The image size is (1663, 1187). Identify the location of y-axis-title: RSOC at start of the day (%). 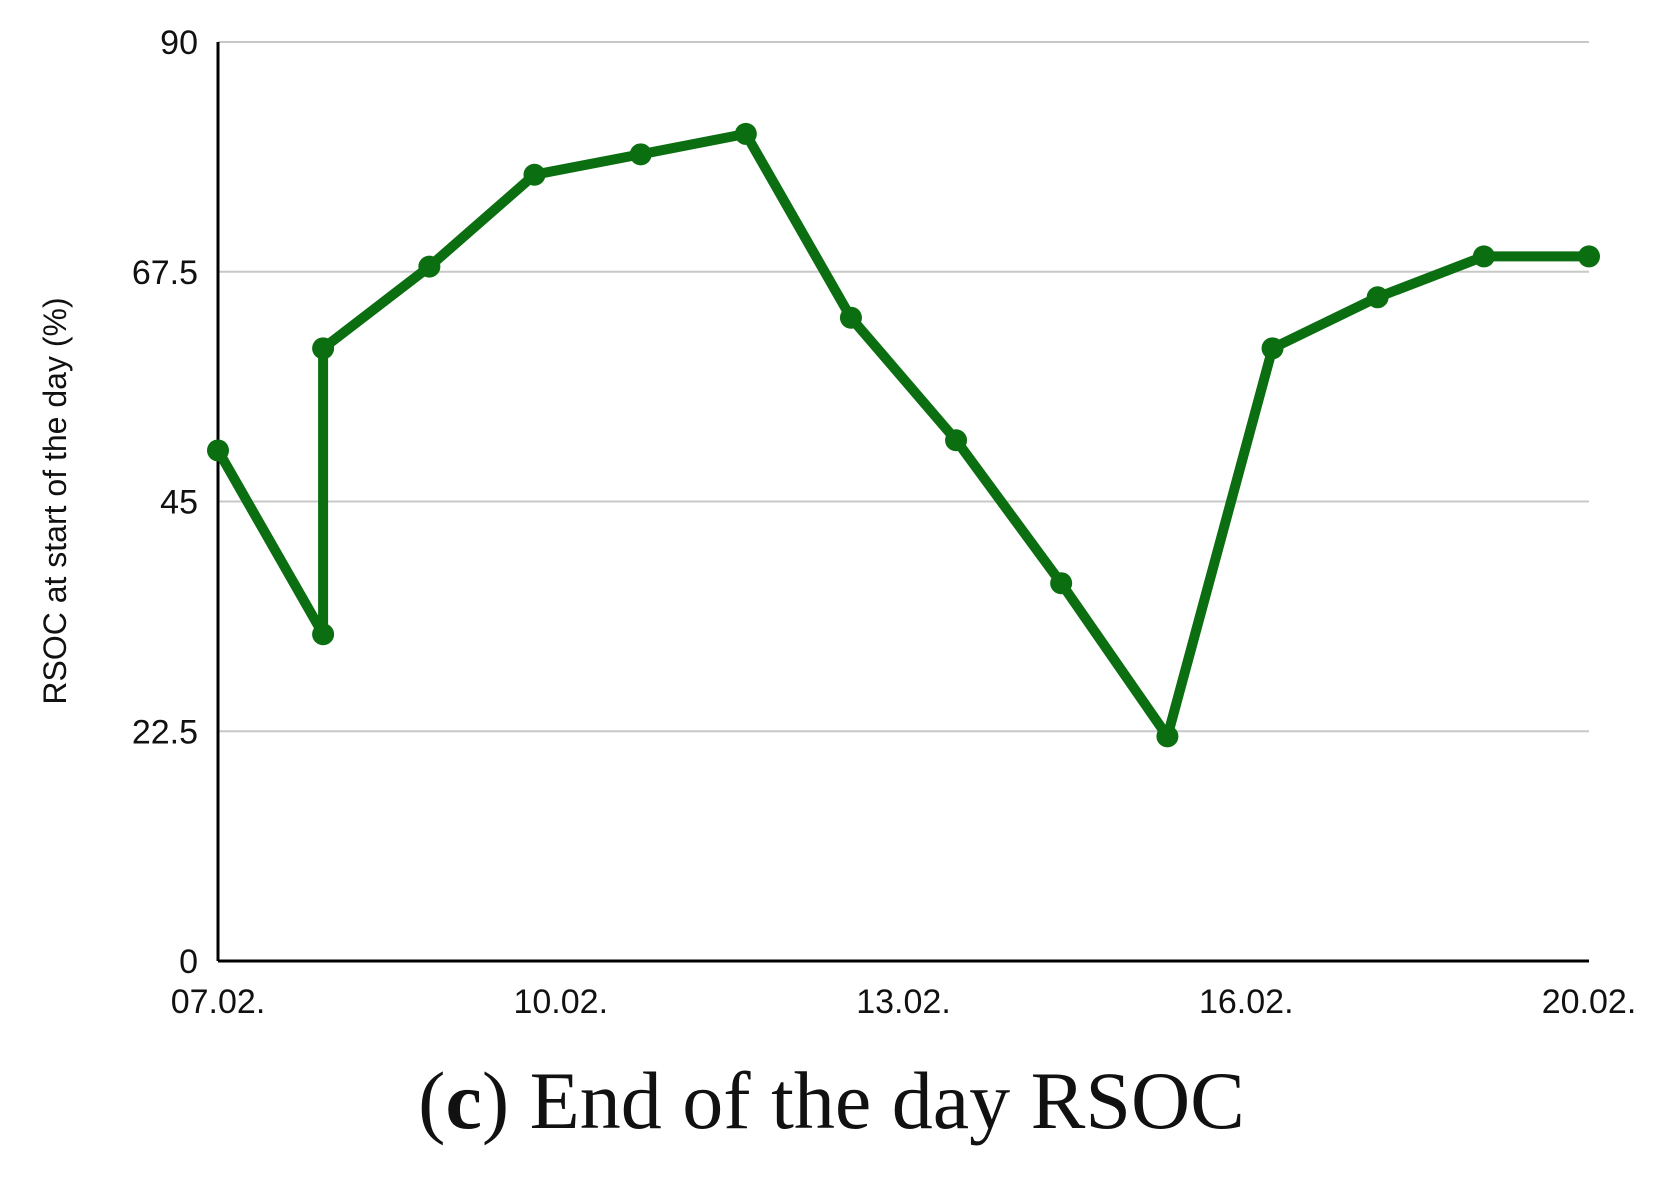
(55, 500).